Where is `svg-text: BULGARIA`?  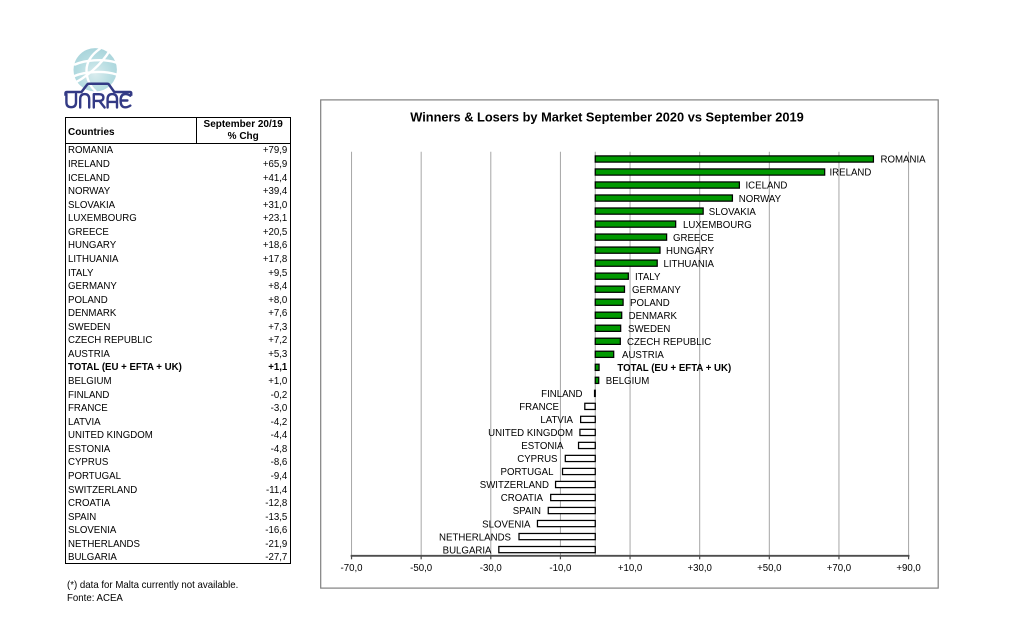 svg-text: BULGARIA is located at coordinates (467, 550).